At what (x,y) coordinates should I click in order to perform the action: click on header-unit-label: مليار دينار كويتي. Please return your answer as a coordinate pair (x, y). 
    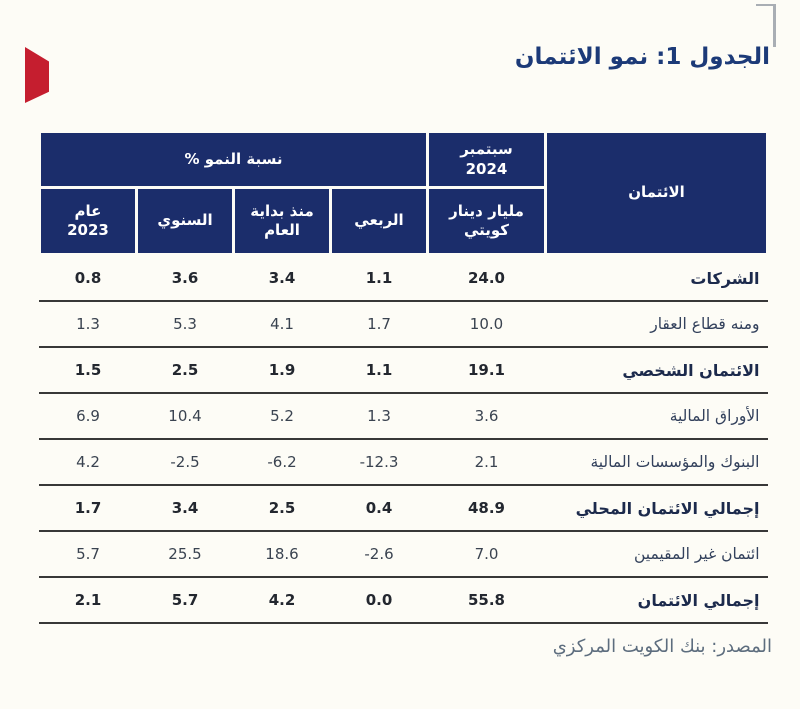
    Looking at the image, I should click on (486, 220).